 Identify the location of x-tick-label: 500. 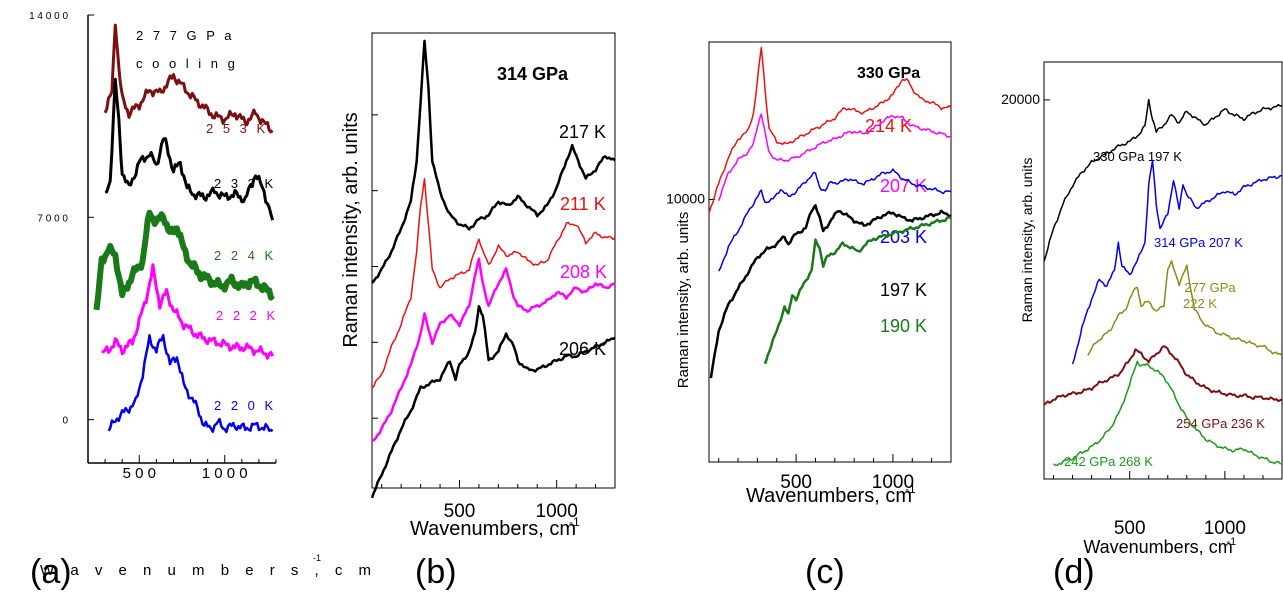
(1130, 528).